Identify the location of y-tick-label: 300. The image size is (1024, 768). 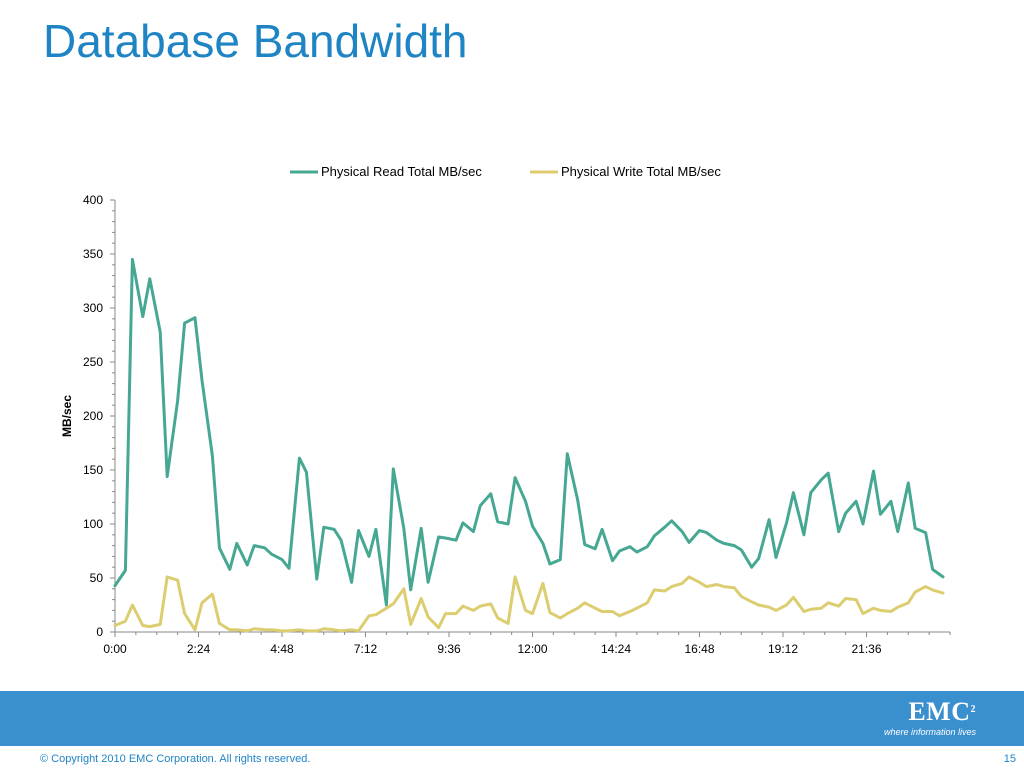
(93, 308).